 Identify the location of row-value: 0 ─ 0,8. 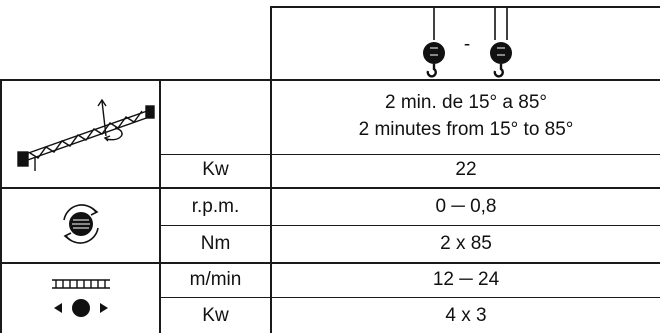
(466, 206).